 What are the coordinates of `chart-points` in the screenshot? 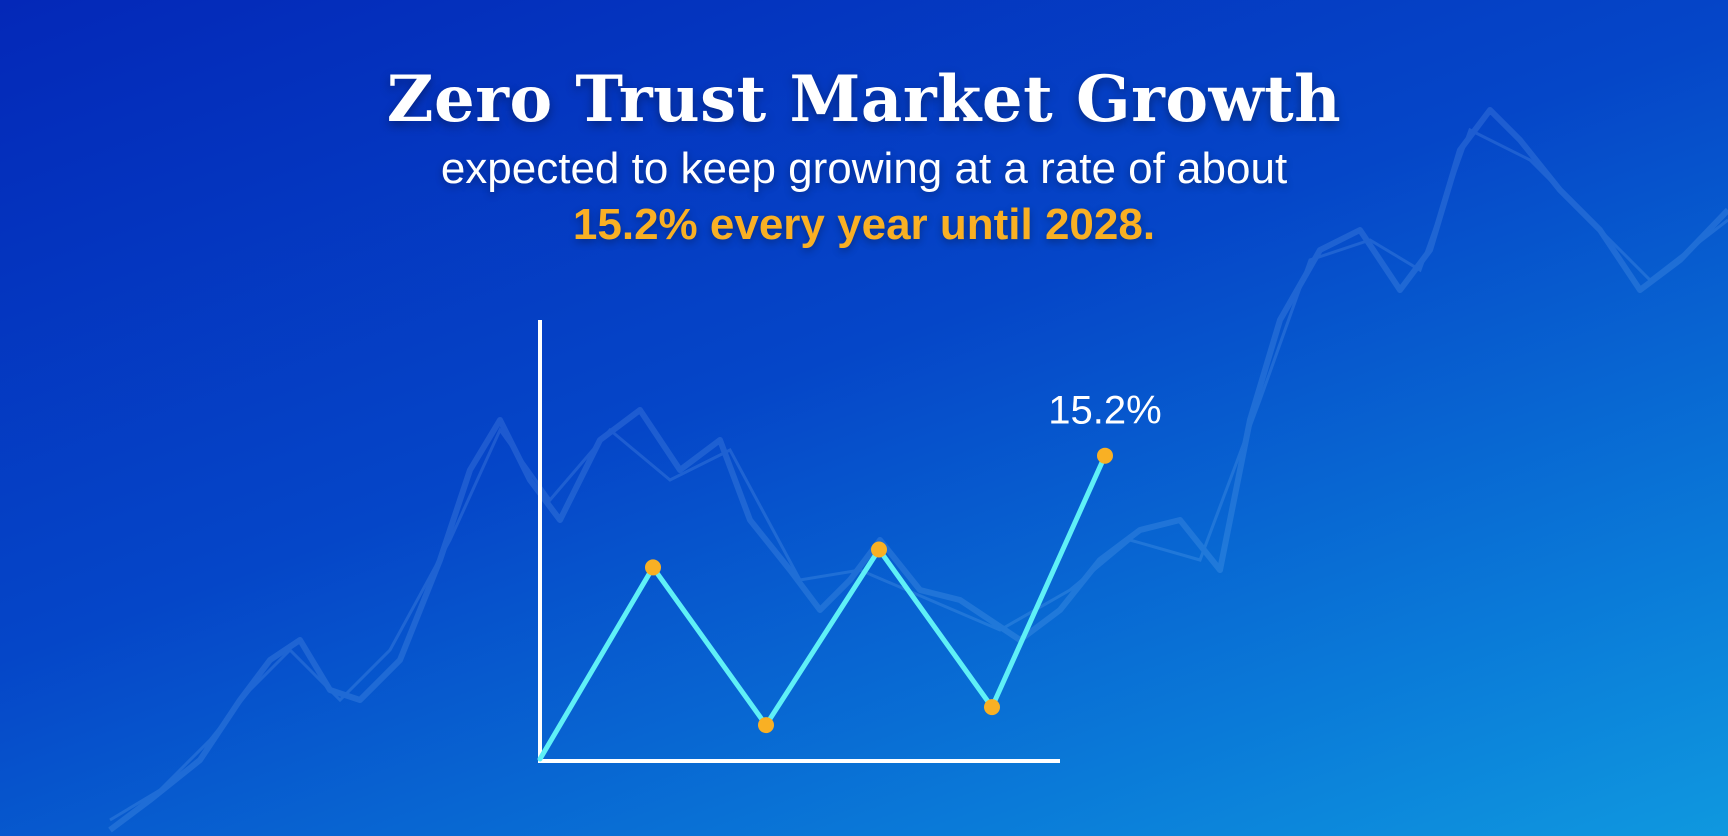 It's located at (879, 590).